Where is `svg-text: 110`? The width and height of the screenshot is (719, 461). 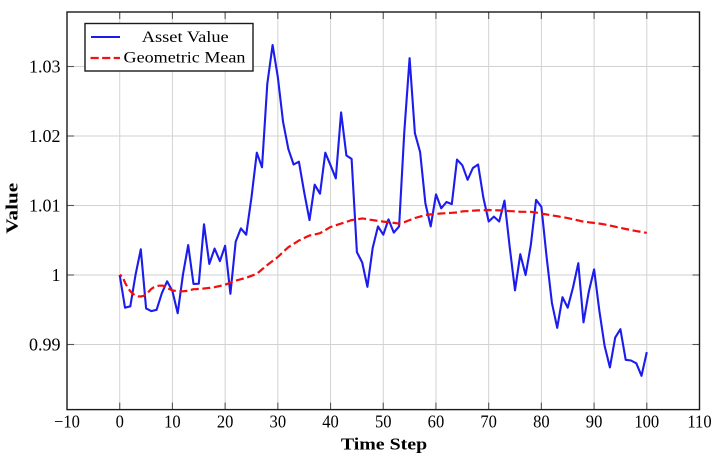
svg-text: 110 is located at coordinates (699, 422).